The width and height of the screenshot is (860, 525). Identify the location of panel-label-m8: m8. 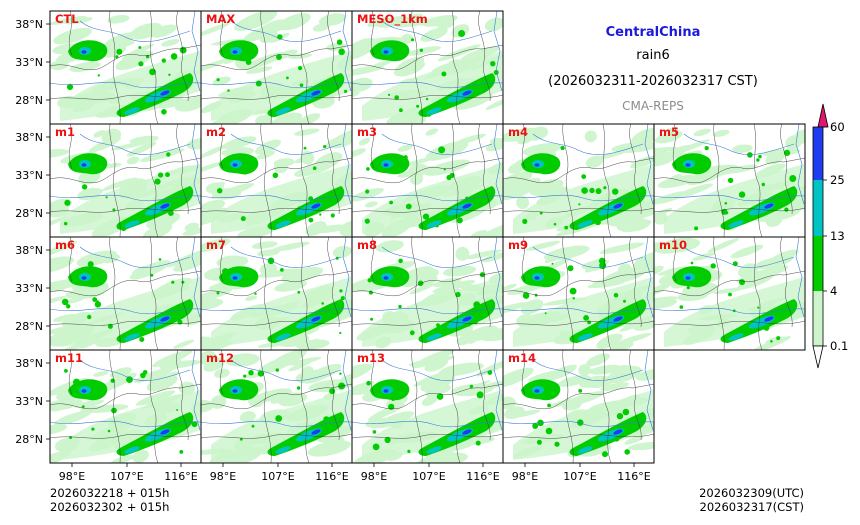
(367, 245).